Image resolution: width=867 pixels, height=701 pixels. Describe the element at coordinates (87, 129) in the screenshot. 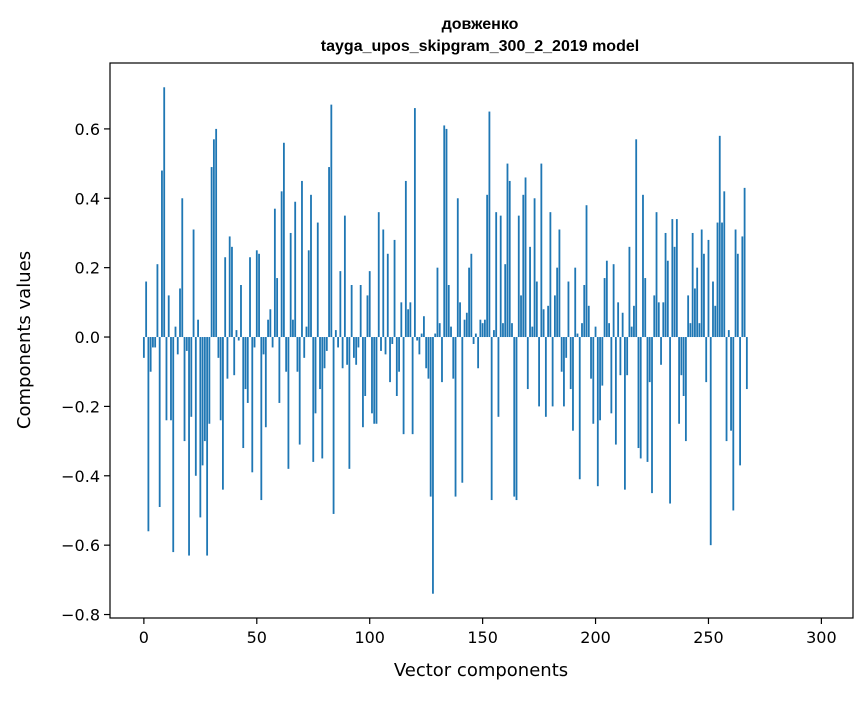

I see `y-tick-label-7: 0.6` at that location.